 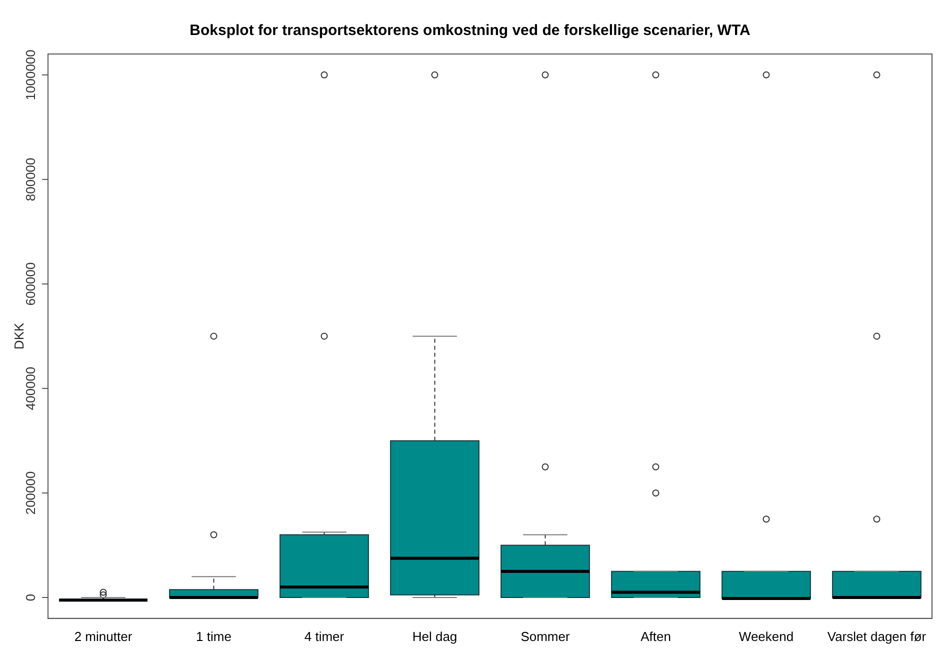 What do you see at coordinates (30, 493) in the screenshot?
I see `y-tick-label: 200000` at bounding box center [30, 493].